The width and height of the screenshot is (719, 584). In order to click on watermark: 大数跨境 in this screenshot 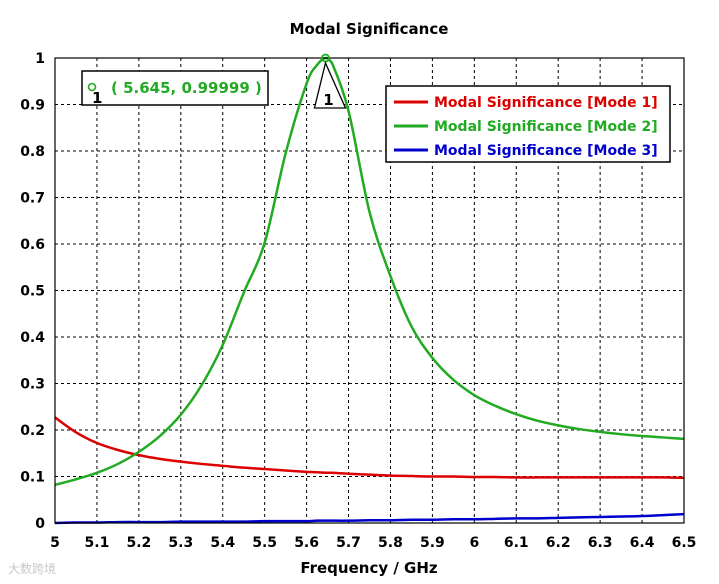, I will do `click(32, 569)`.